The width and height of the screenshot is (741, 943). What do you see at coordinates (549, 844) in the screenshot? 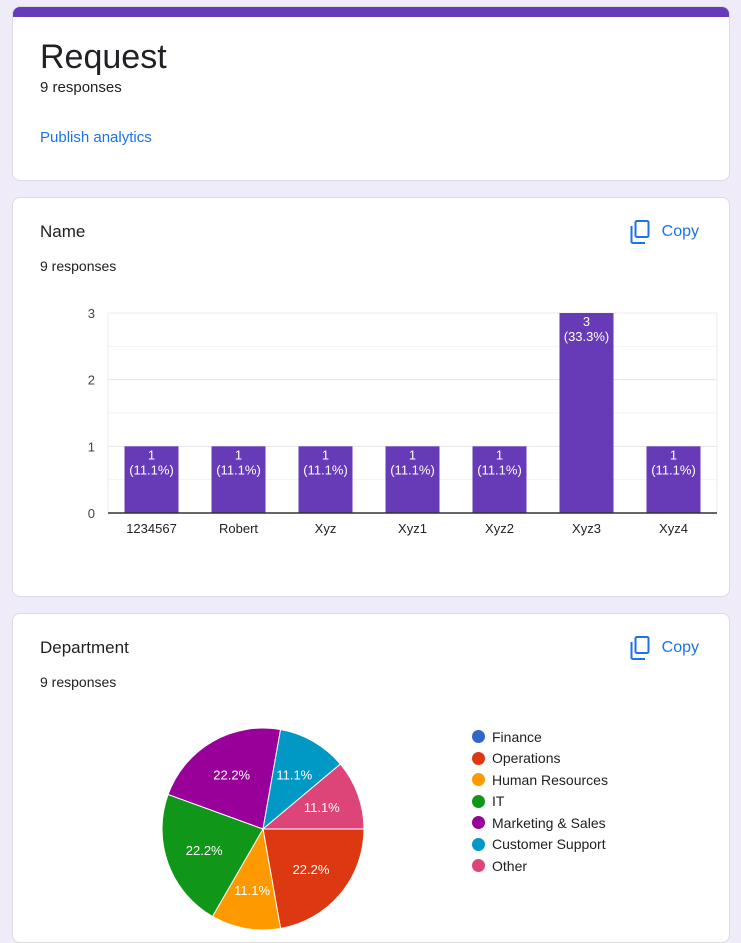
I see `legend-label: Customer Support` at bounding box center [549, 844].